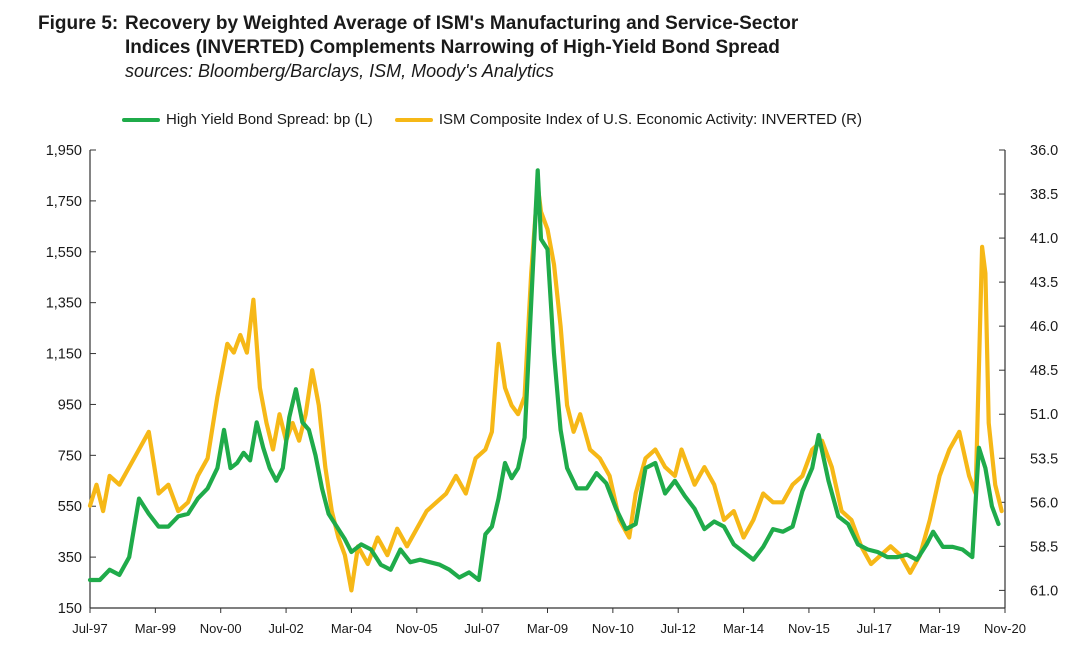  Describe the element at coordinates (64, 355) in the screenshot. I see `left-axis-tick-label: 1,150` at that location.